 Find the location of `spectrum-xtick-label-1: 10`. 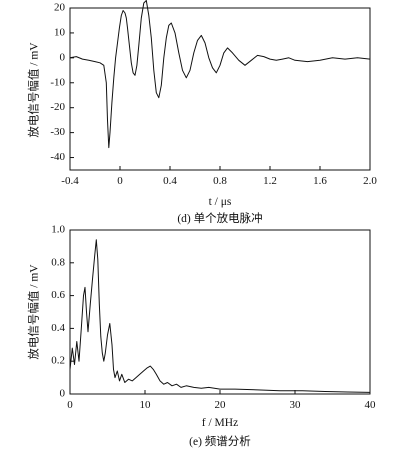

spectrum-xtick-label-1: 10 is located at coordinates (146, 405).